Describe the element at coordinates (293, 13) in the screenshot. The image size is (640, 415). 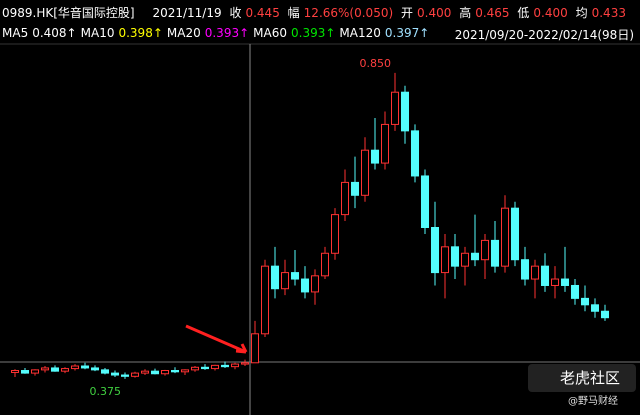
I see `label: 幅` at that location.